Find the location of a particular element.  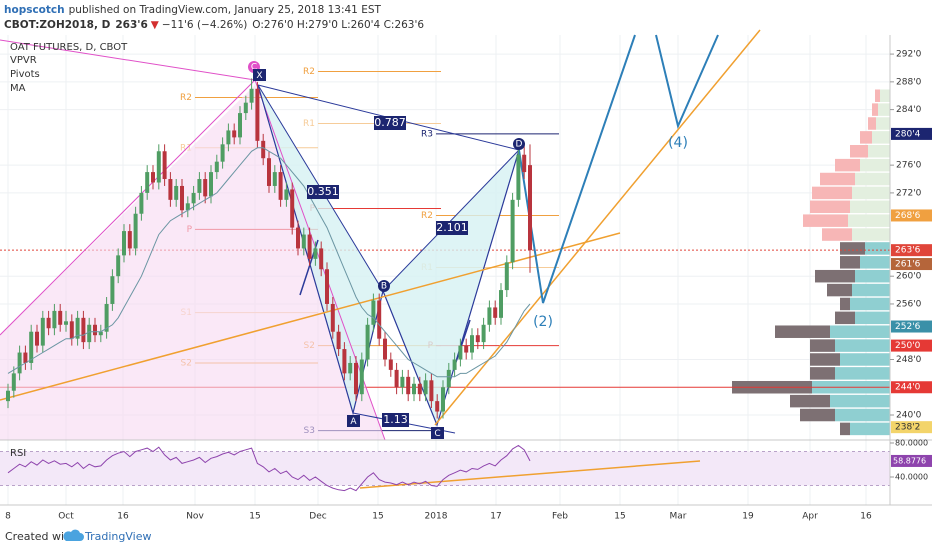

price-axis is located at coordinates (911, 280).